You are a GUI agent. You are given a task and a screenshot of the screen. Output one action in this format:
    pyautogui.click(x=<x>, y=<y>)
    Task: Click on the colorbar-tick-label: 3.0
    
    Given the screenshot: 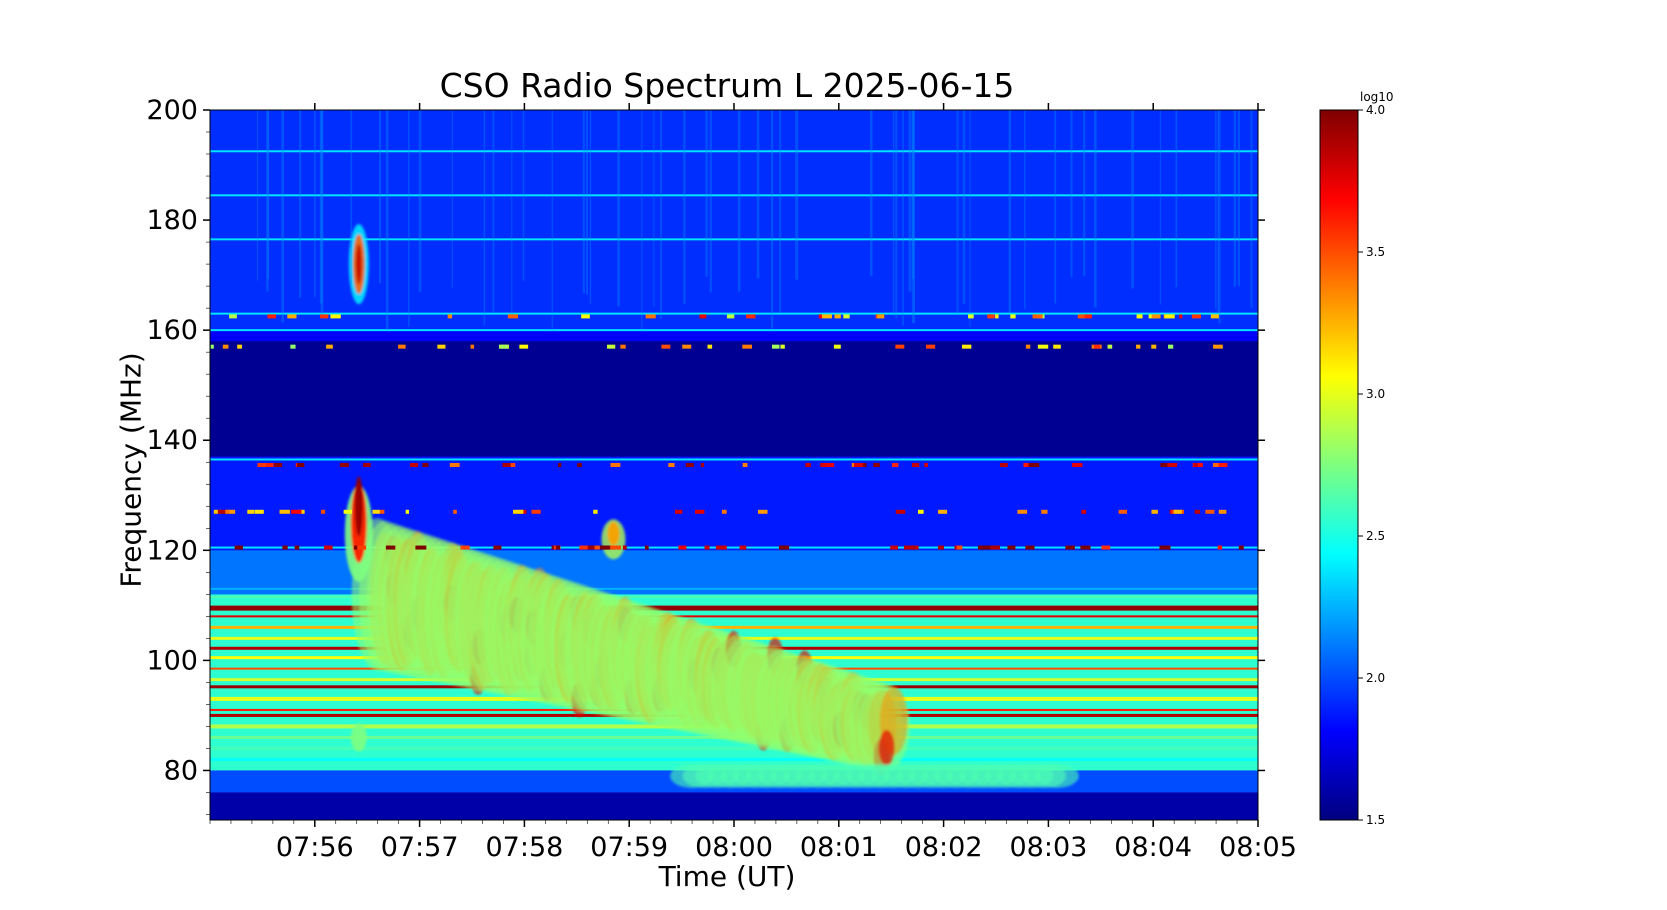 What is the action you would take?
    pyautogui.click(x=1375, y=394)
    